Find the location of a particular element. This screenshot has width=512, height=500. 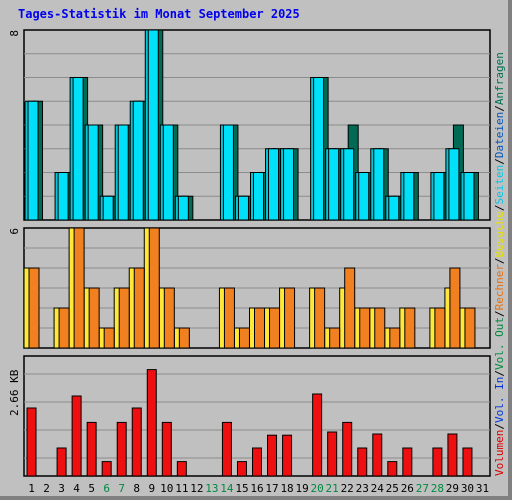

x-tick-label-day-16: 16 is located at coordinates (256, 488).